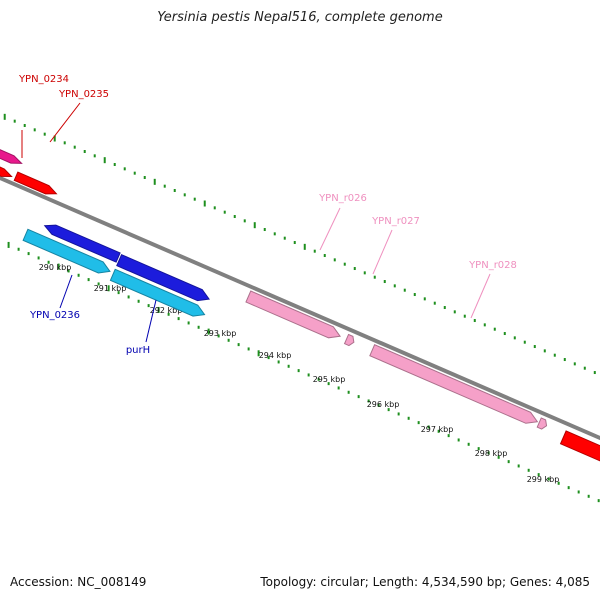 The width and height of the screenshot is (600, 600). Describe the element at coordinates (78, 582) in the screenshot. I see `accession-text: Accession: NC_008149` at that location.